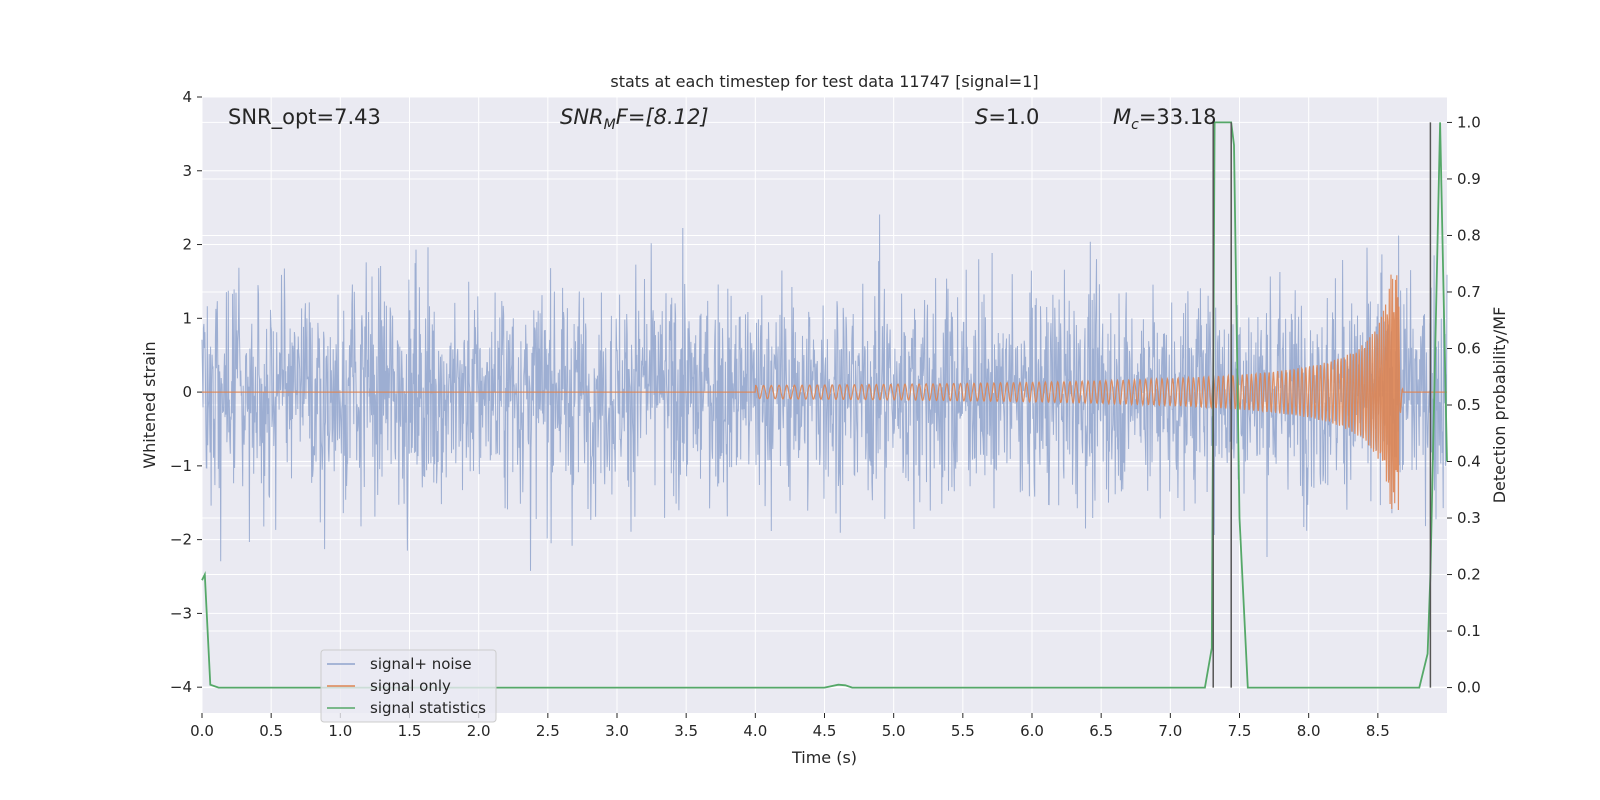 This screenshot has width=1600, height=800. What do you see at coordinates (1469, 122) in the screenshot?
I see `y-right-tick-label: 1.0` at bounding box center [1469, 122].